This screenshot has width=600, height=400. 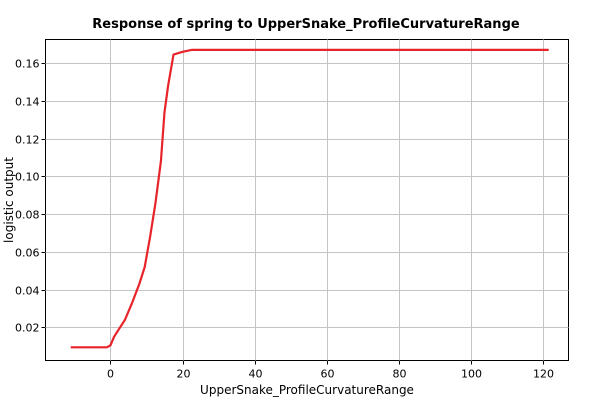 I want to click on x-tick-label: 20, so click(x=184, y=374).